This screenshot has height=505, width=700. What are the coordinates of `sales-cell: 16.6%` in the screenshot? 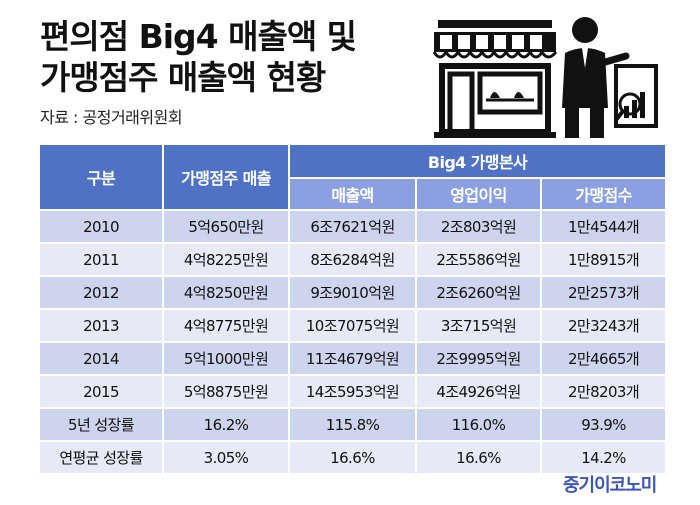 It's located at (352, 457).